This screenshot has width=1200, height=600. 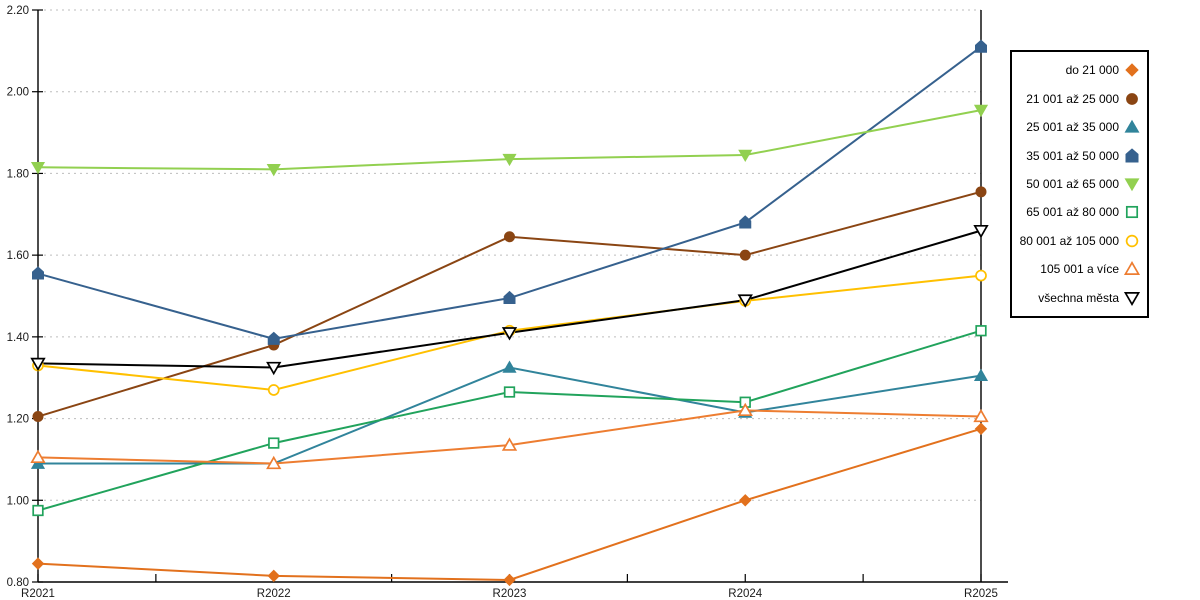 I want to click on x-axis-label: R2025, so click(x=981, y=594).